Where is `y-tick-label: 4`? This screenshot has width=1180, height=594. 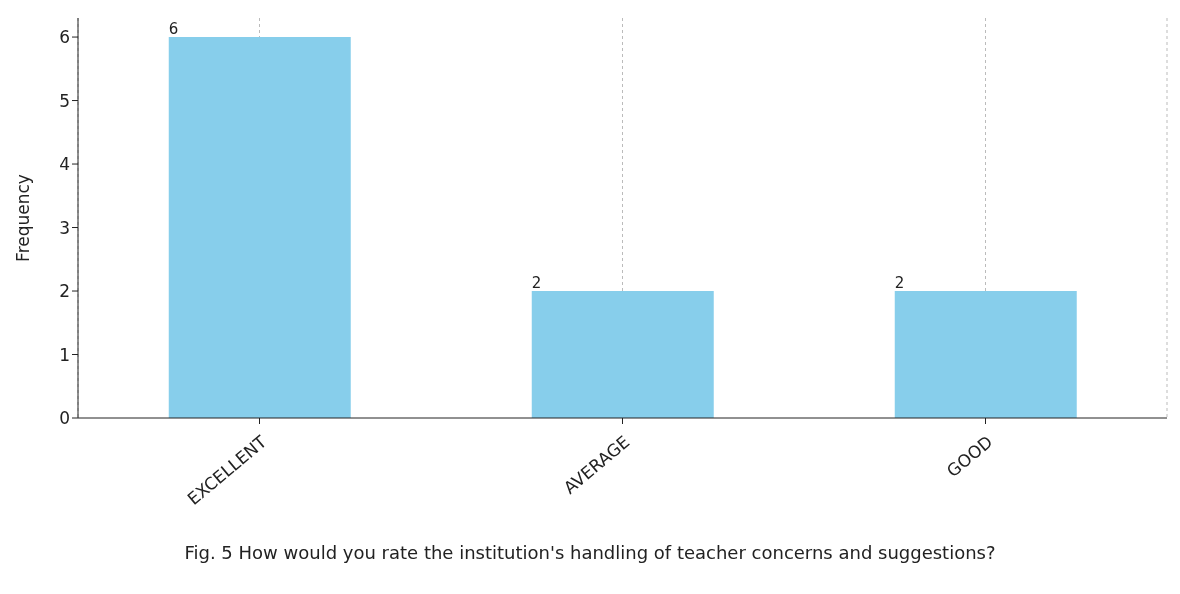
y-tick-label: 4 is located at coordinates (64, 164).